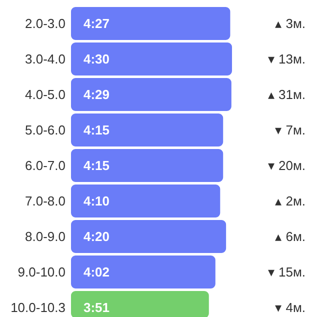 This screenshot has height=317, width=317. Describe the element at coordinates (97, 59) in the screenshot. I see `data-label: 4:30` at that location.